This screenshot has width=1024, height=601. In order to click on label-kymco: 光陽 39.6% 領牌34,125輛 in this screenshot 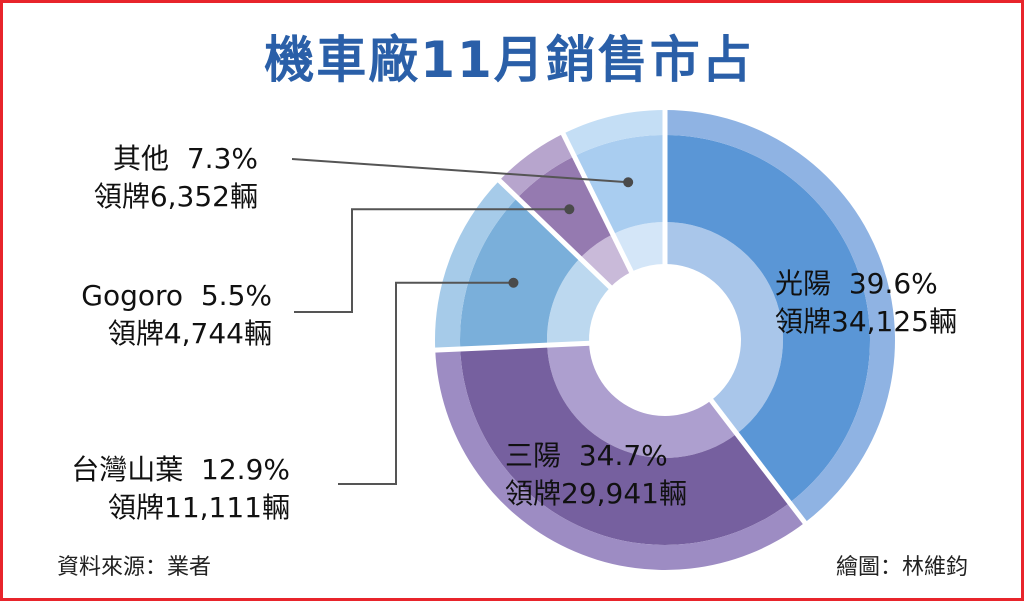, I will do `click(866, 303)`.